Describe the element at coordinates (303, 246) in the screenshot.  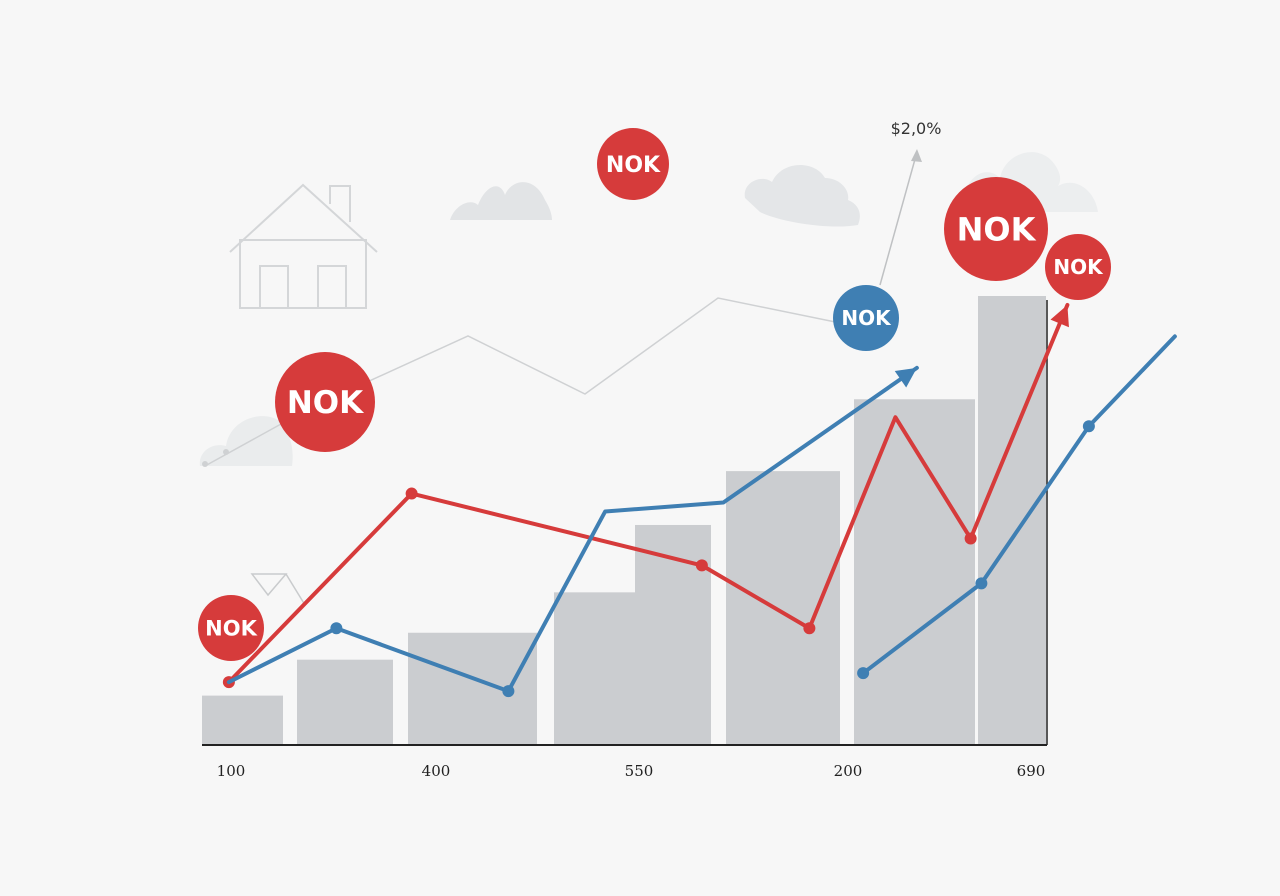
I see `house-icon` at that location.